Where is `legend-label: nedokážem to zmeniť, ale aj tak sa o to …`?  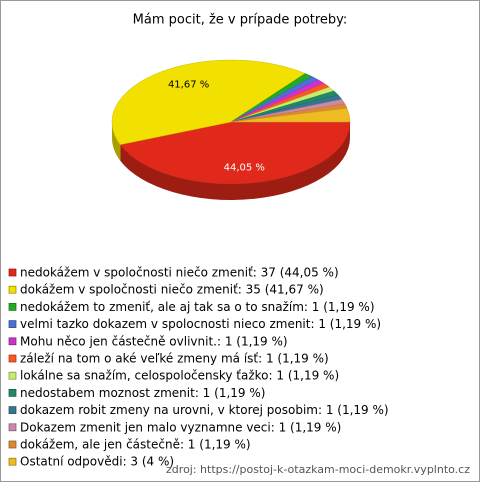
legend-label: nedokážem to zmeniť, ale aj tak sa o to … is located at coordinates (197, 307).